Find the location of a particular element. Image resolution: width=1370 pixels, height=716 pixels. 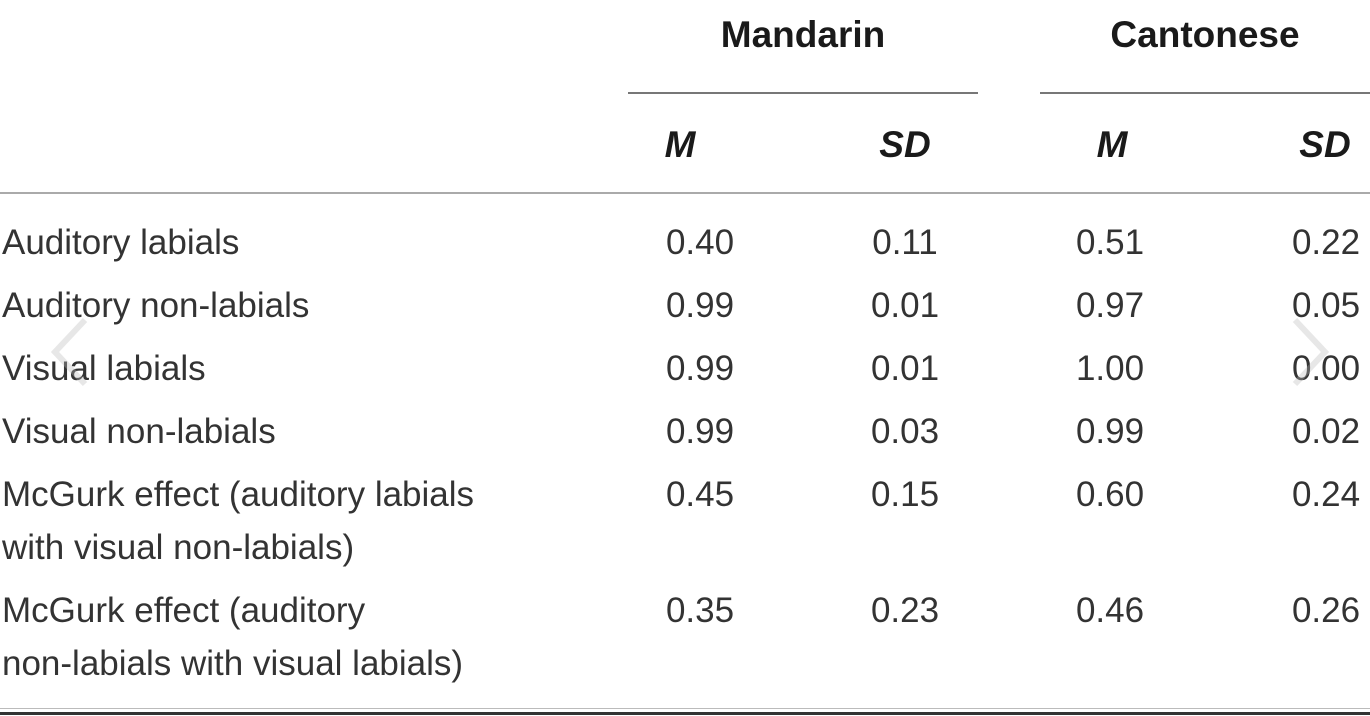

cell-cantonese-m: 1.00 is located at coordinates (1110, 368).